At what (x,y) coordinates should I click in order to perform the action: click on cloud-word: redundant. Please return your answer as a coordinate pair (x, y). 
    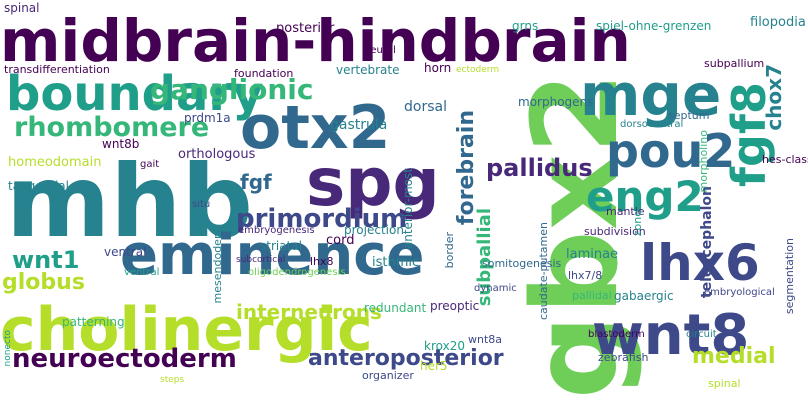
    Looking at the image, I should click on (395, 308).